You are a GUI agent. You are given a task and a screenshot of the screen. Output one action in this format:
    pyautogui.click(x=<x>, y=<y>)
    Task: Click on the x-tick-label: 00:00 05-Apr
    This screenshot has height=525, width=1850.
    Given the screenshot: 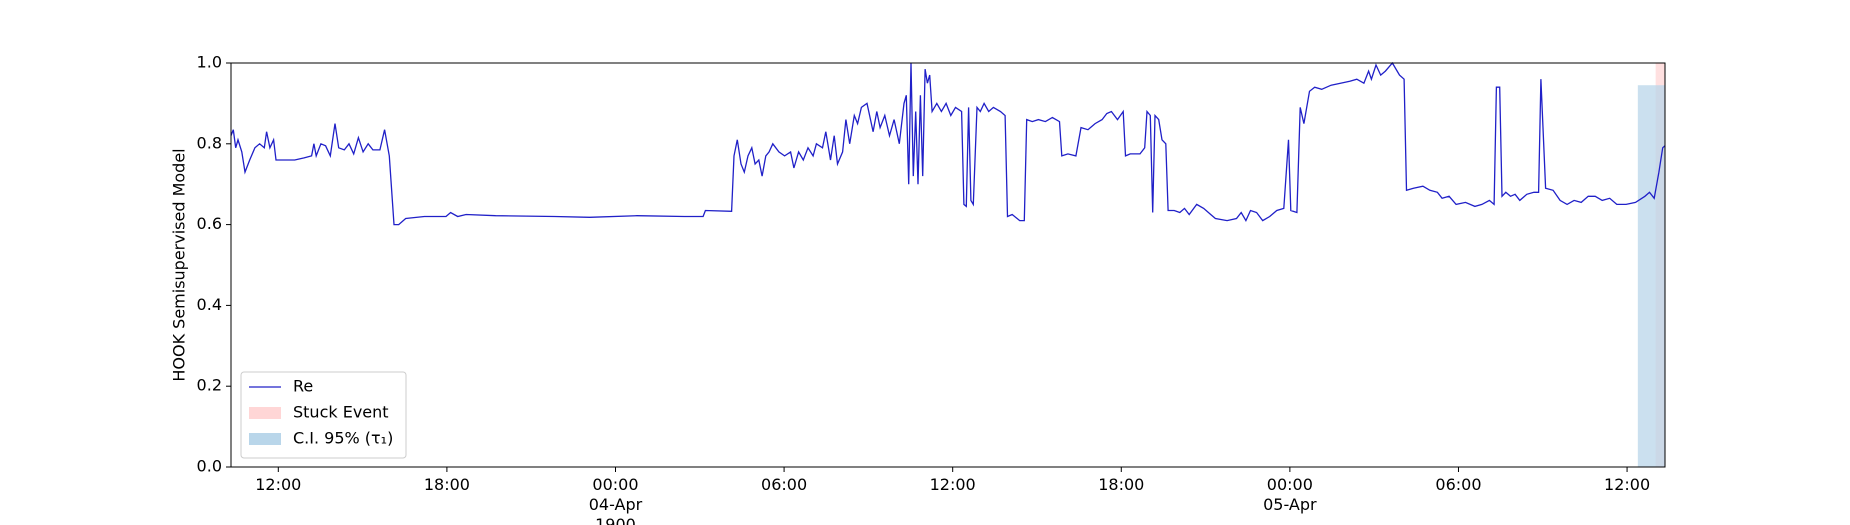 What is the action you would take?
    pyautogui.click(x=1290, y=494)
    